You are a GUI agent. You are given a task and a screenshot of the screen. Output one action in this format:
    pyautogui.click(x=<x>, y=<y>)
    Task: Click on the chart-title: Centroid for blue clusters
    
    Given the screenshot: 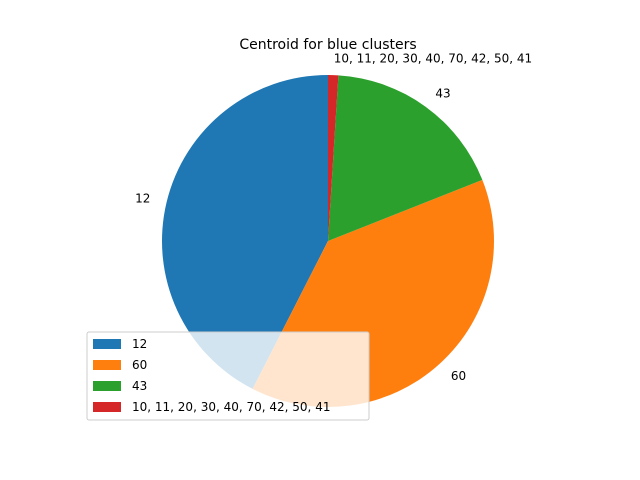 What is the action you would take?
    pyautogui.click(x=327, y=45)
    